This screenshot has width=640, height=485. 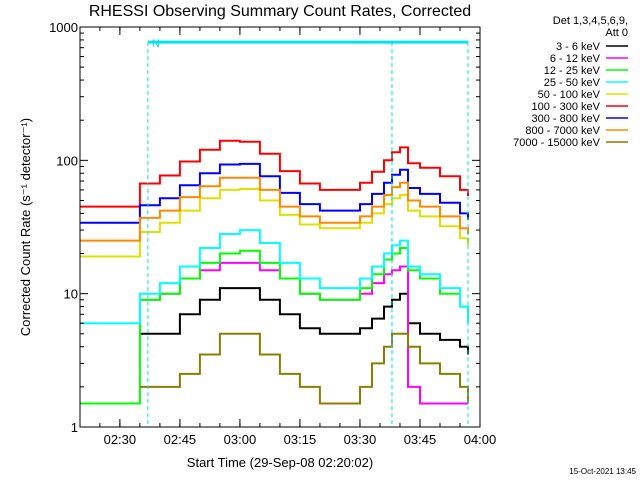 What do you see at coordinates (300, 439) in the screenshot?
I see `x-tick-label: 03:15` at bounding box center [300, 439].